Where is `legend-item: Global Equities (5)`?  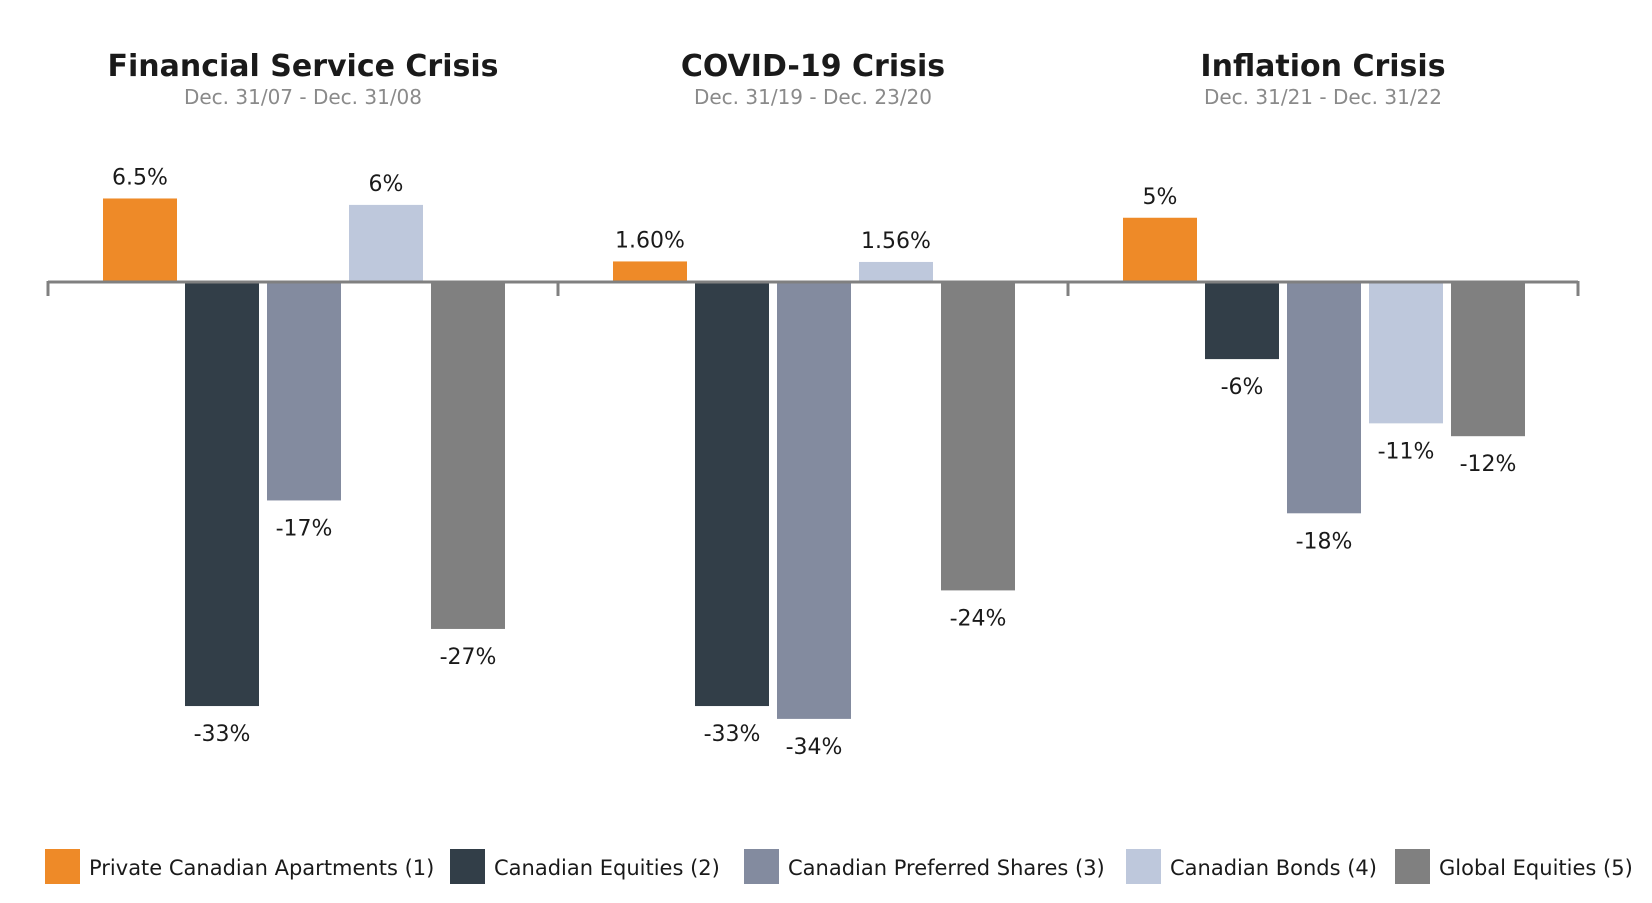 legend-item: Global Equities (5) is located at coordinates (1514, 866).